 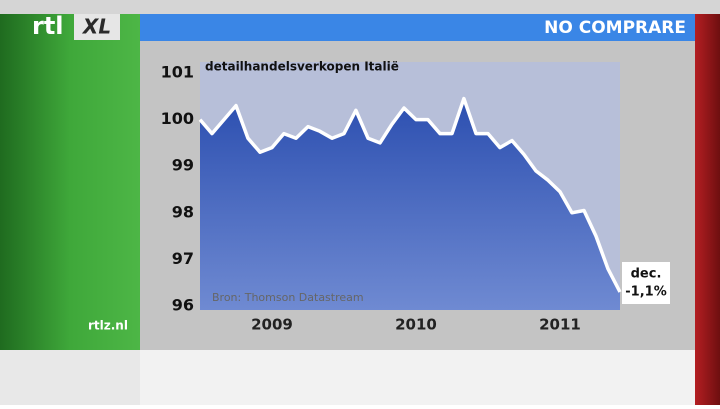 I want to click on x-tick-label: 2009, so click(x=272, y=325).